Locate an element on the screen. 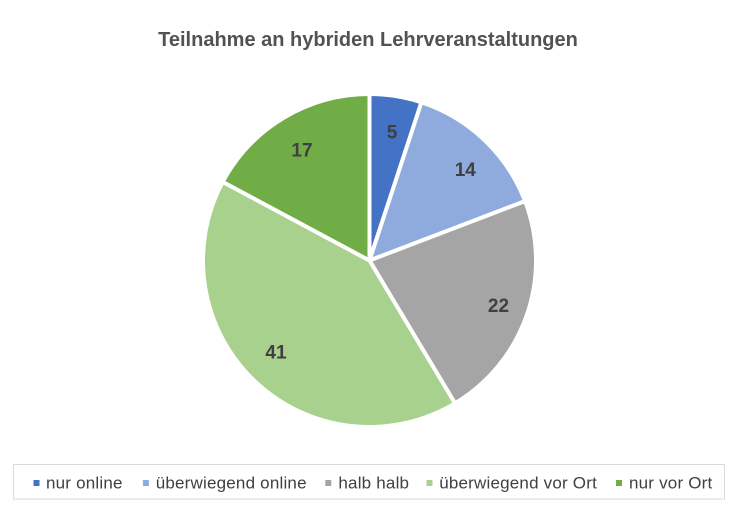 This screenshot has width=739, height=525. svg-text: 17 is located at coordinates (301, 150).